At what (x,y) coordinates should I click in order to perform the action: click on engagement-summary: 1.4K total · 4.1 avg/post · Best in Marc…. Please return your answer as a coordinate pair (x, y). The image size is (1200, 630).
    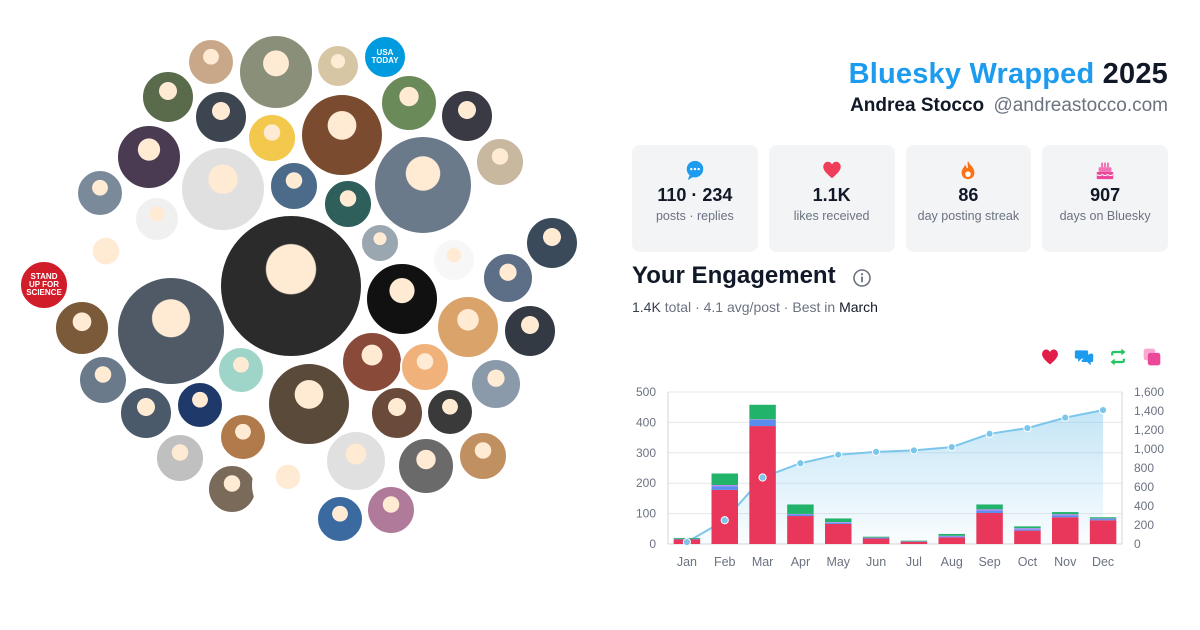
    Looking at the image, I should click on (755, 307).